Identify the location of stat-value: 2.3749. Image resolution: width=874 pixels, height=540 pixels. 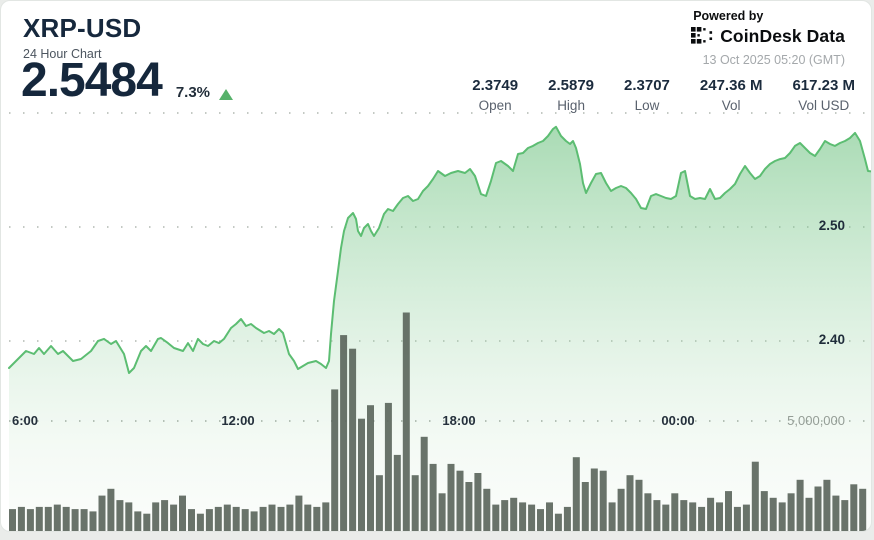
(495, 85).